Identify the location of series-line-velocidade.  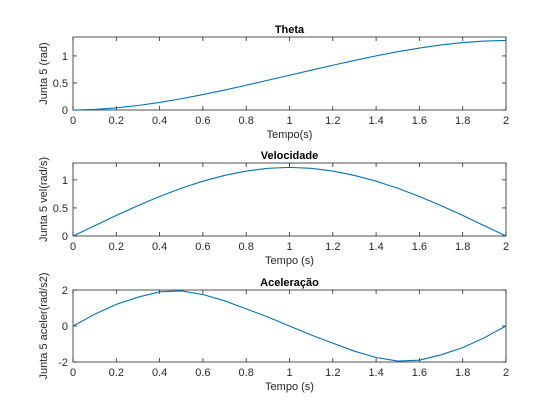
(289, 201).